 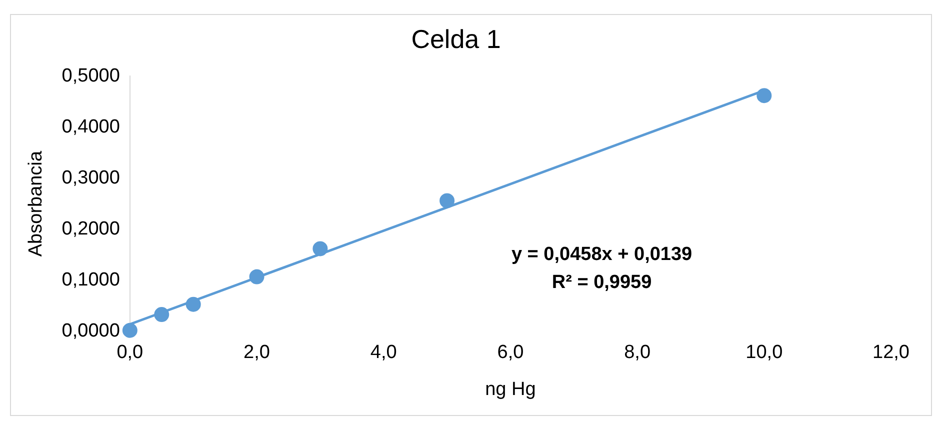 What do you see at coordinates (36, 203) in the screenshot?
I see `y-axis-title: Absorbancia` at bounding box center [36, 203].